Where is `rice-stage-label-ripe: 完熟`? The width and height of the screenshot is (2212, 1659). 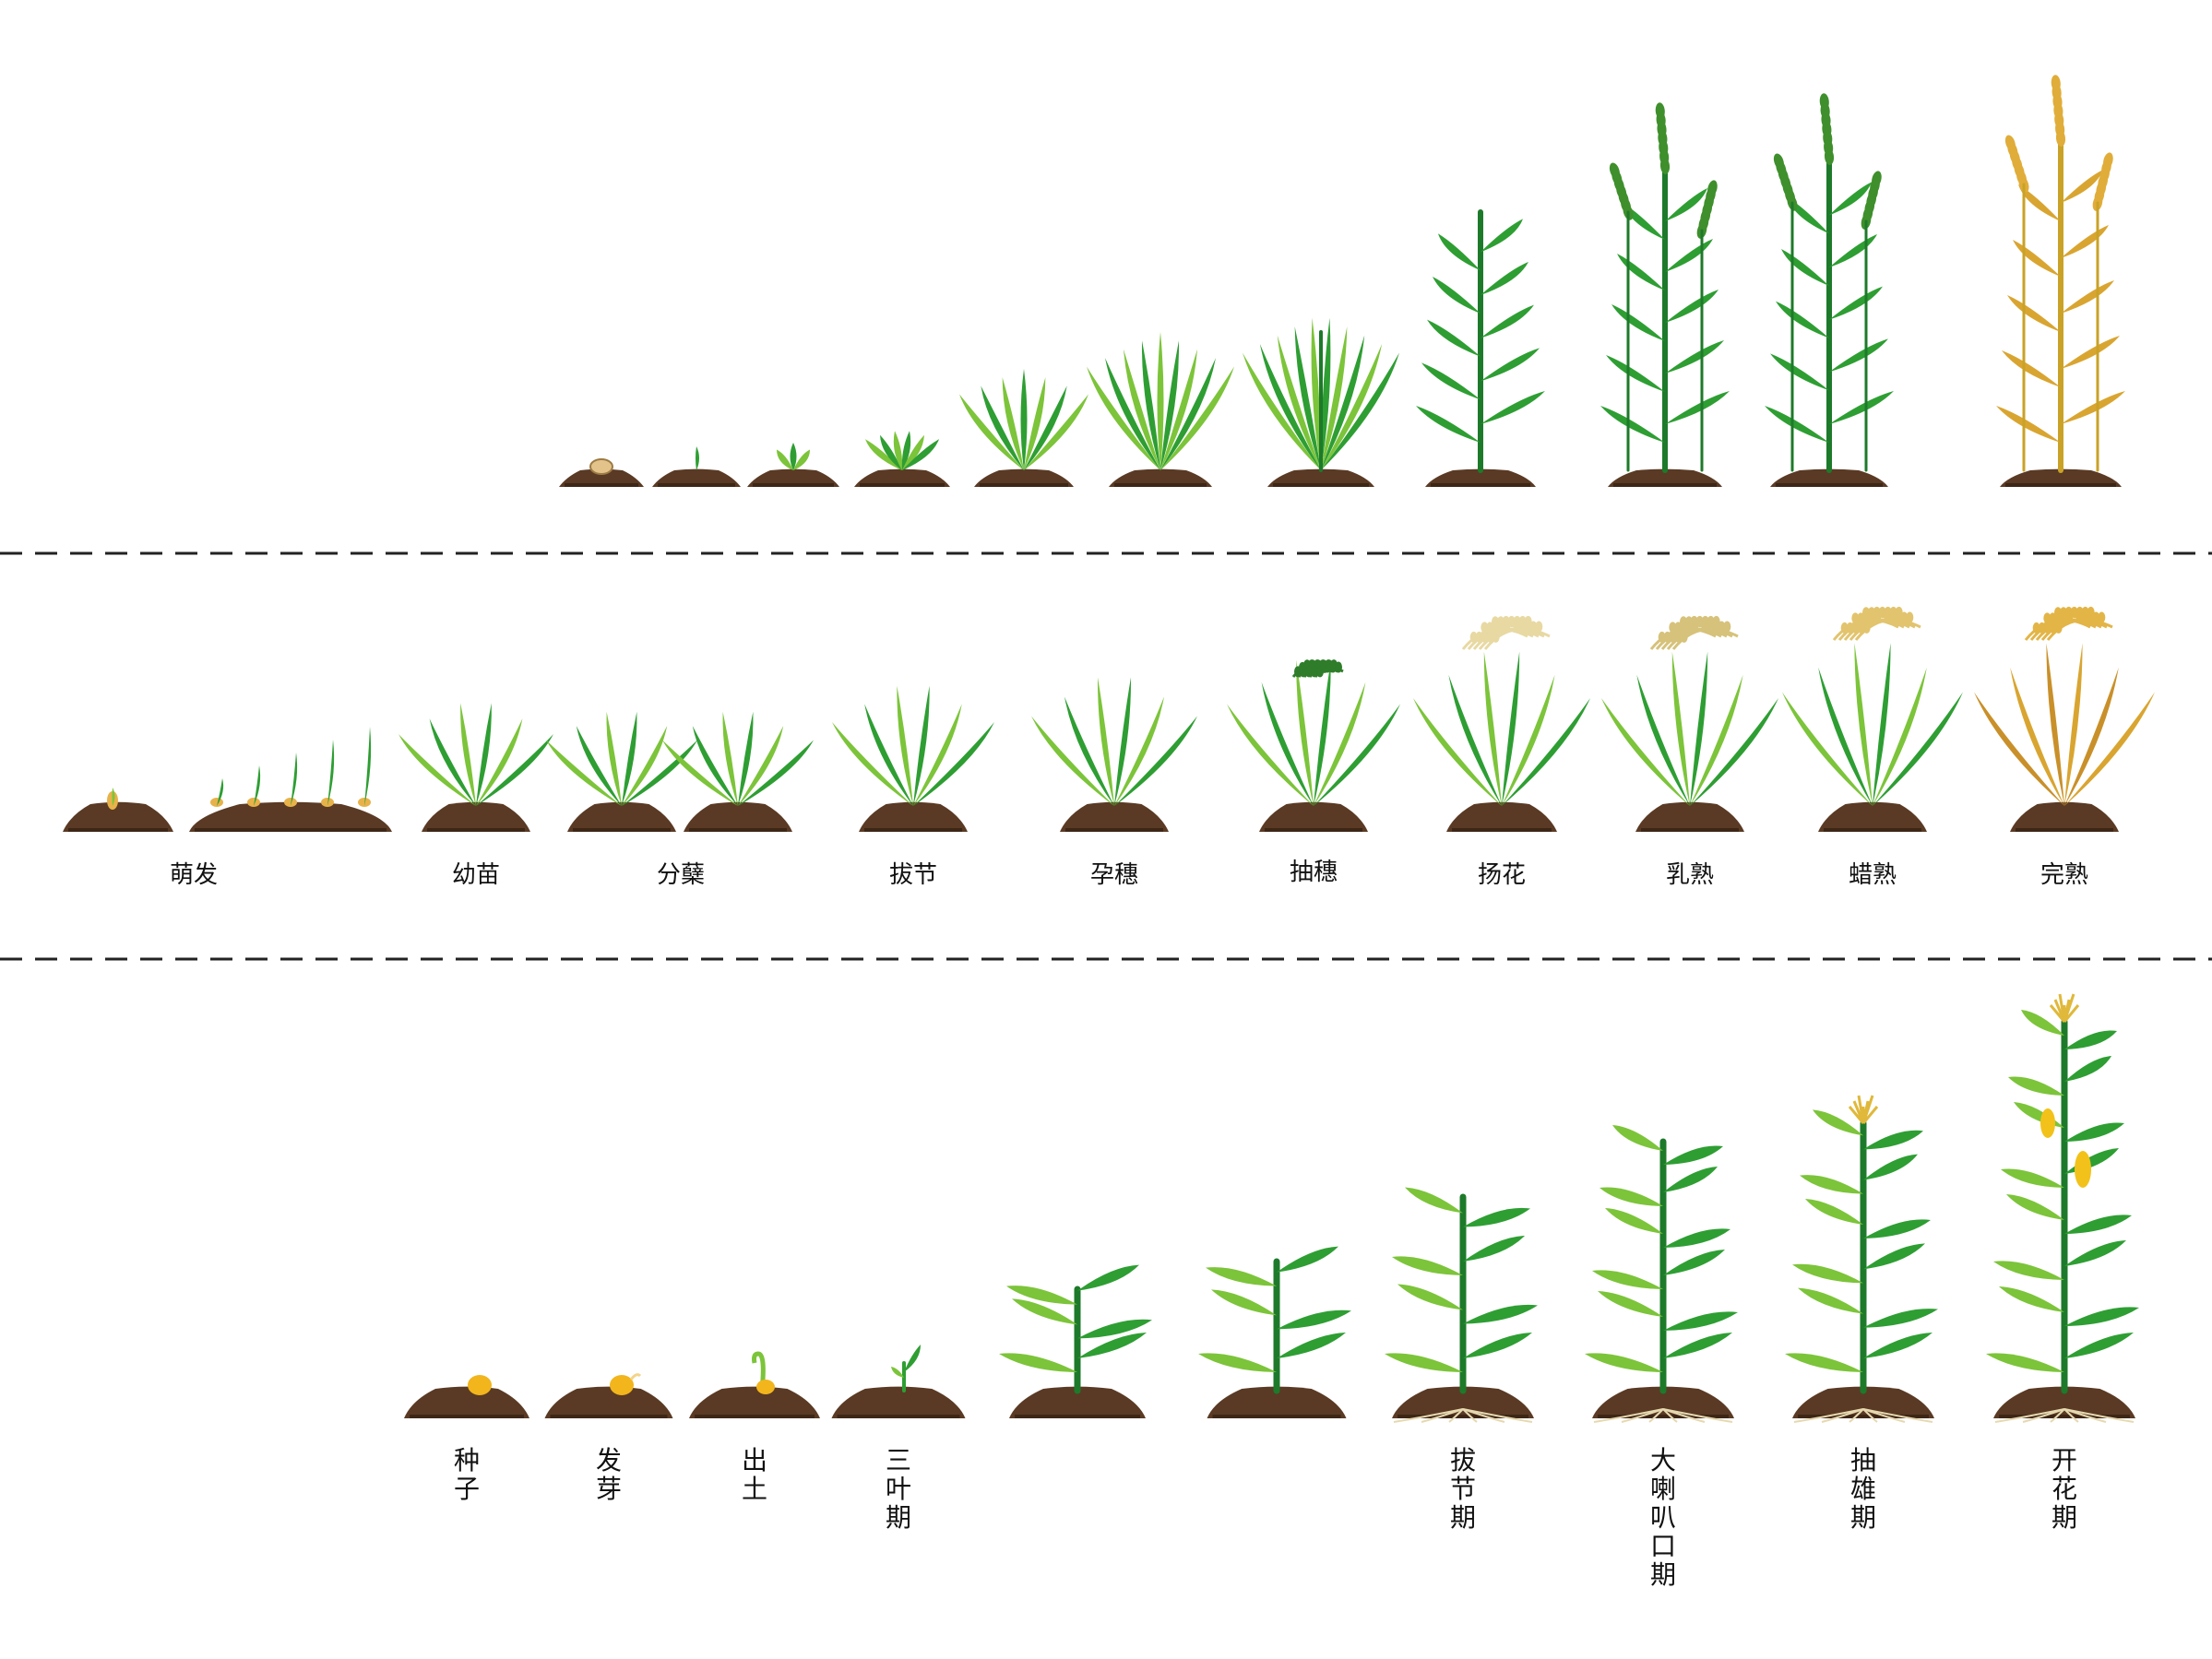
rice-stage-label-ripe: 完熟 is located at coordinates (2065, 875).